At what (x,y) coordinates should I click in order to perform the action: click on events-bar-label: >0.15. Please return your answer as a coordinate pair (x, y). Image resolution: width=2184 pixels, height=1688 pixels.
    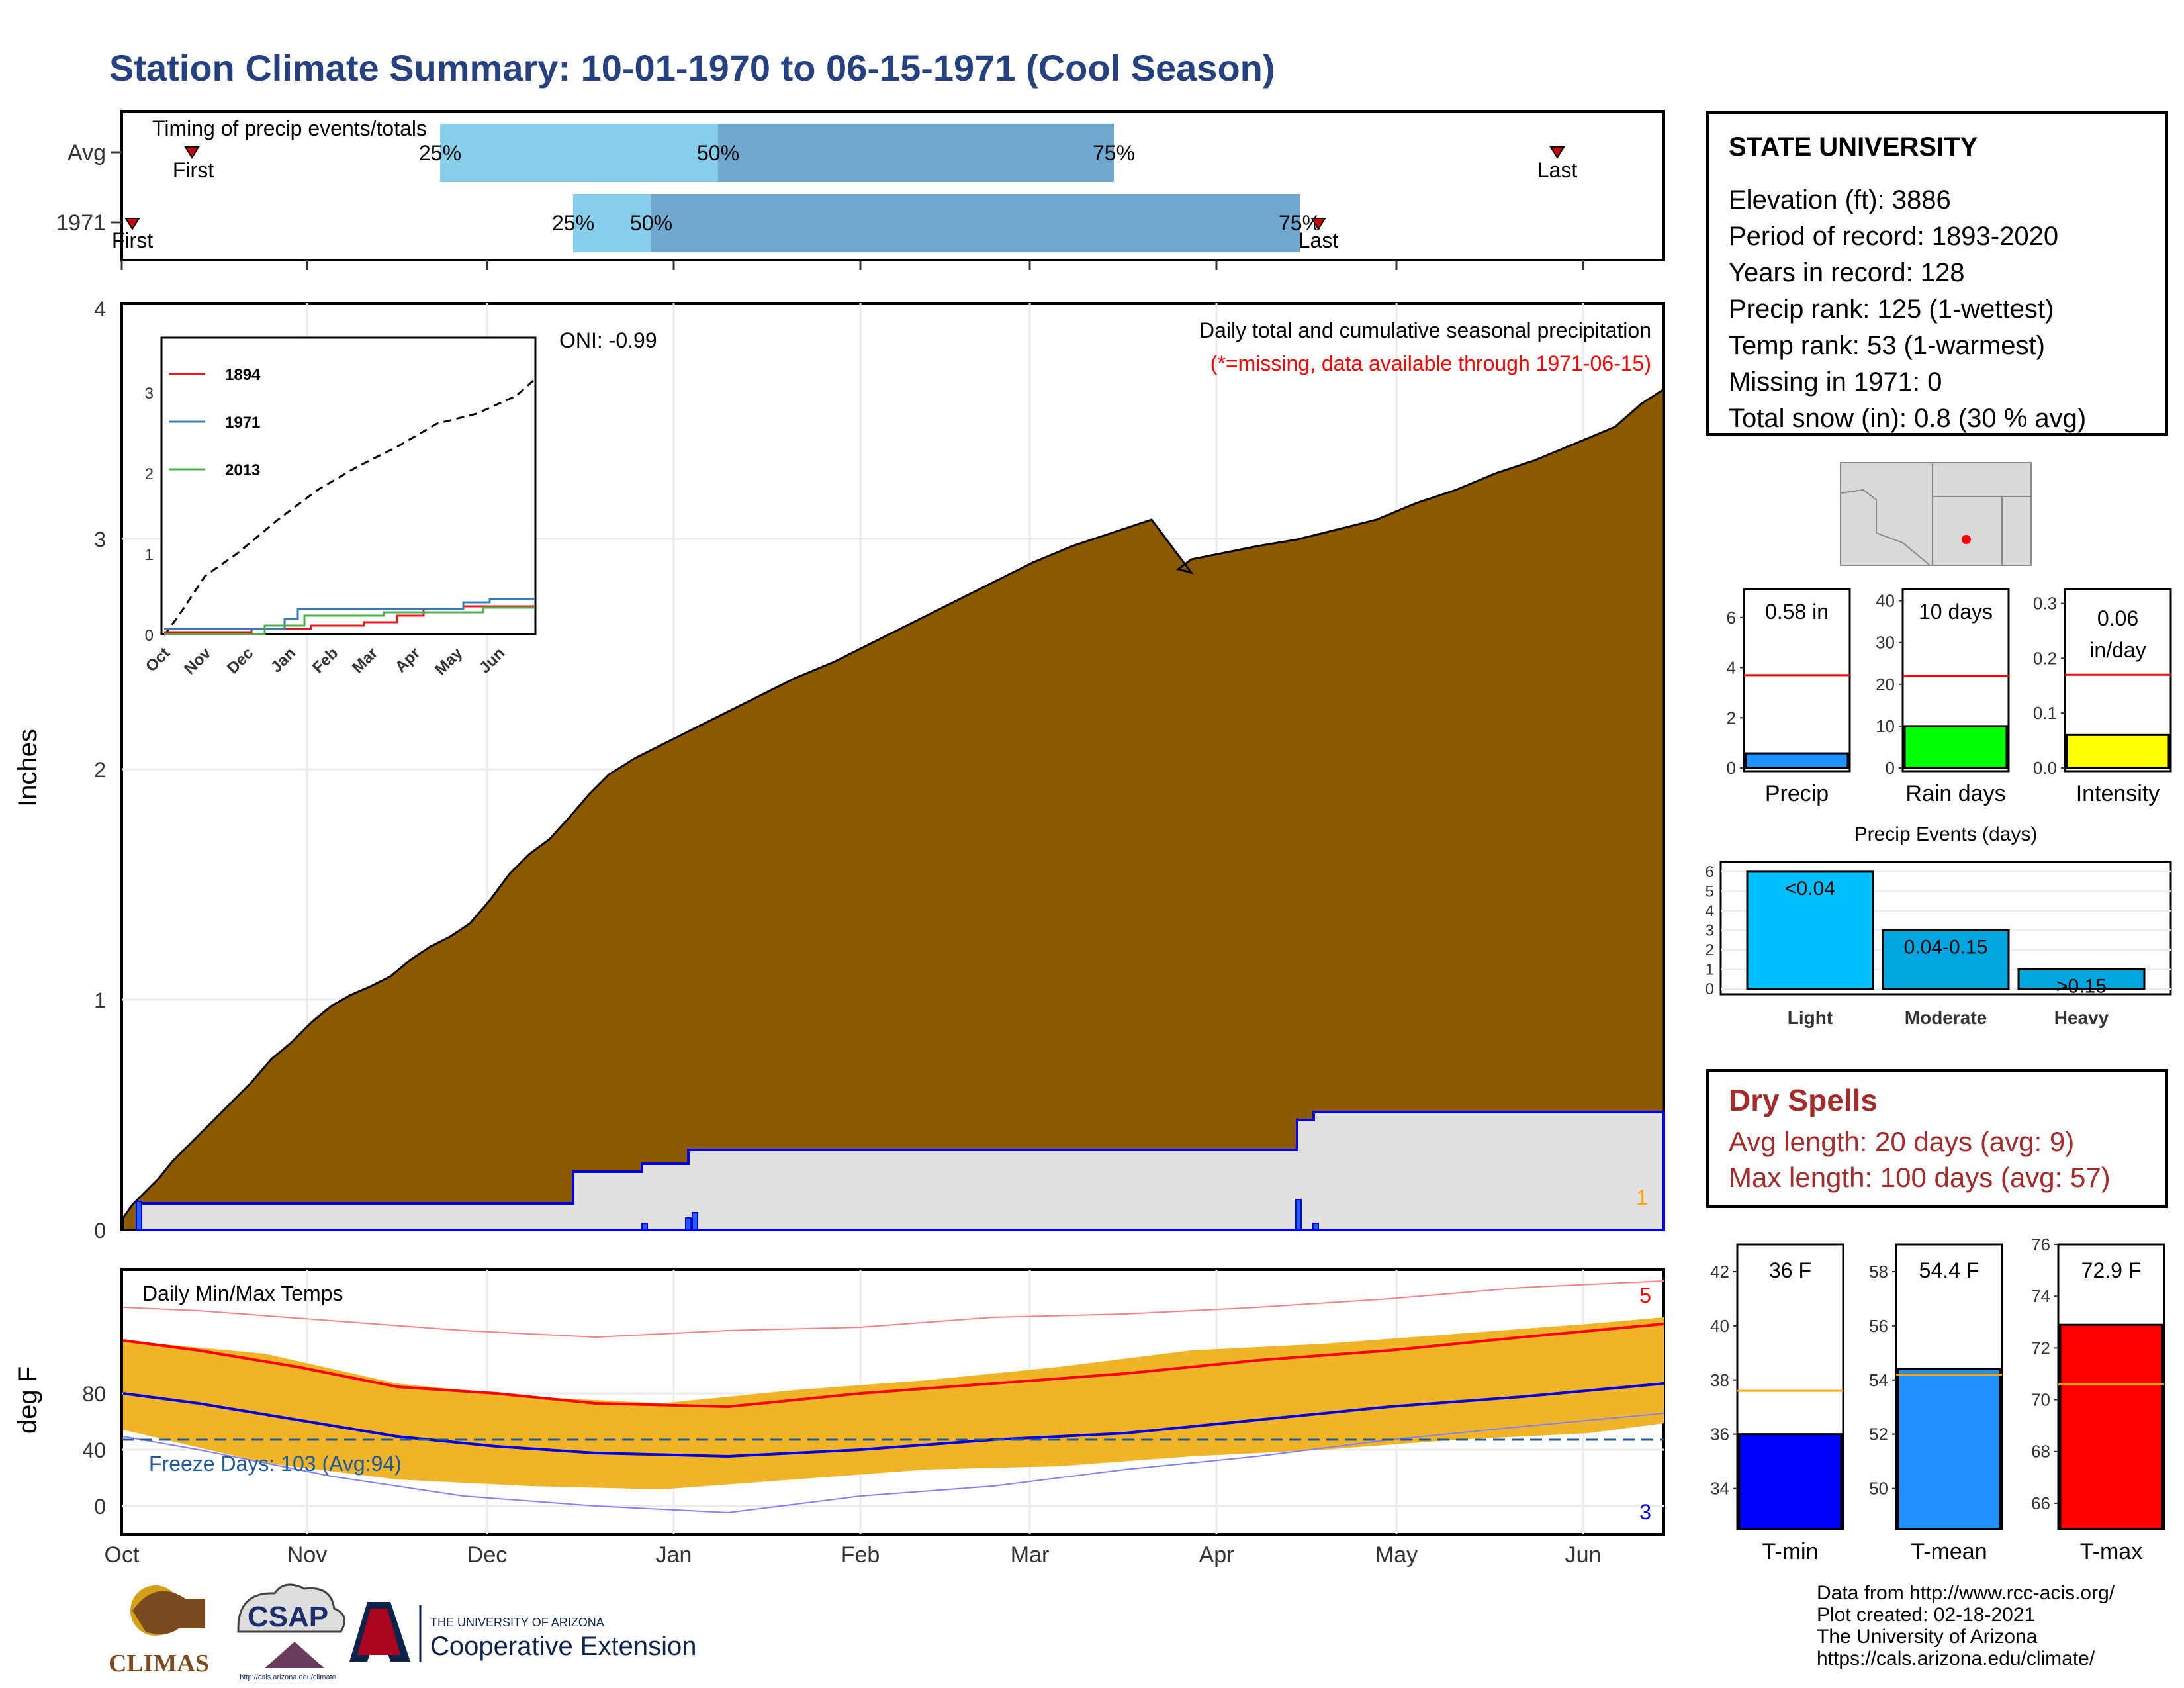
    Looking at the image, I should click on (2081, 986).